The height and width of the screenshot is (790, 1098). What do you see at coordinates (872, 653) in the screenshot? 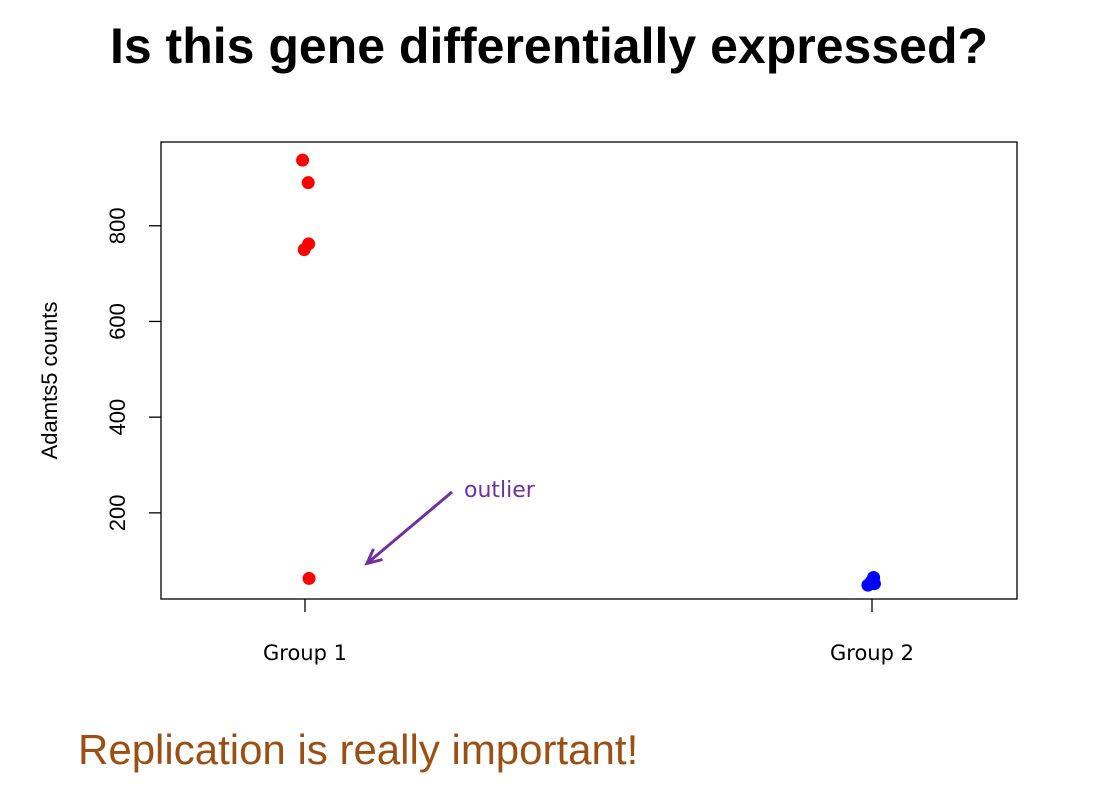
I see `x-category-label: Group 2` at bounding box center [872, 653].